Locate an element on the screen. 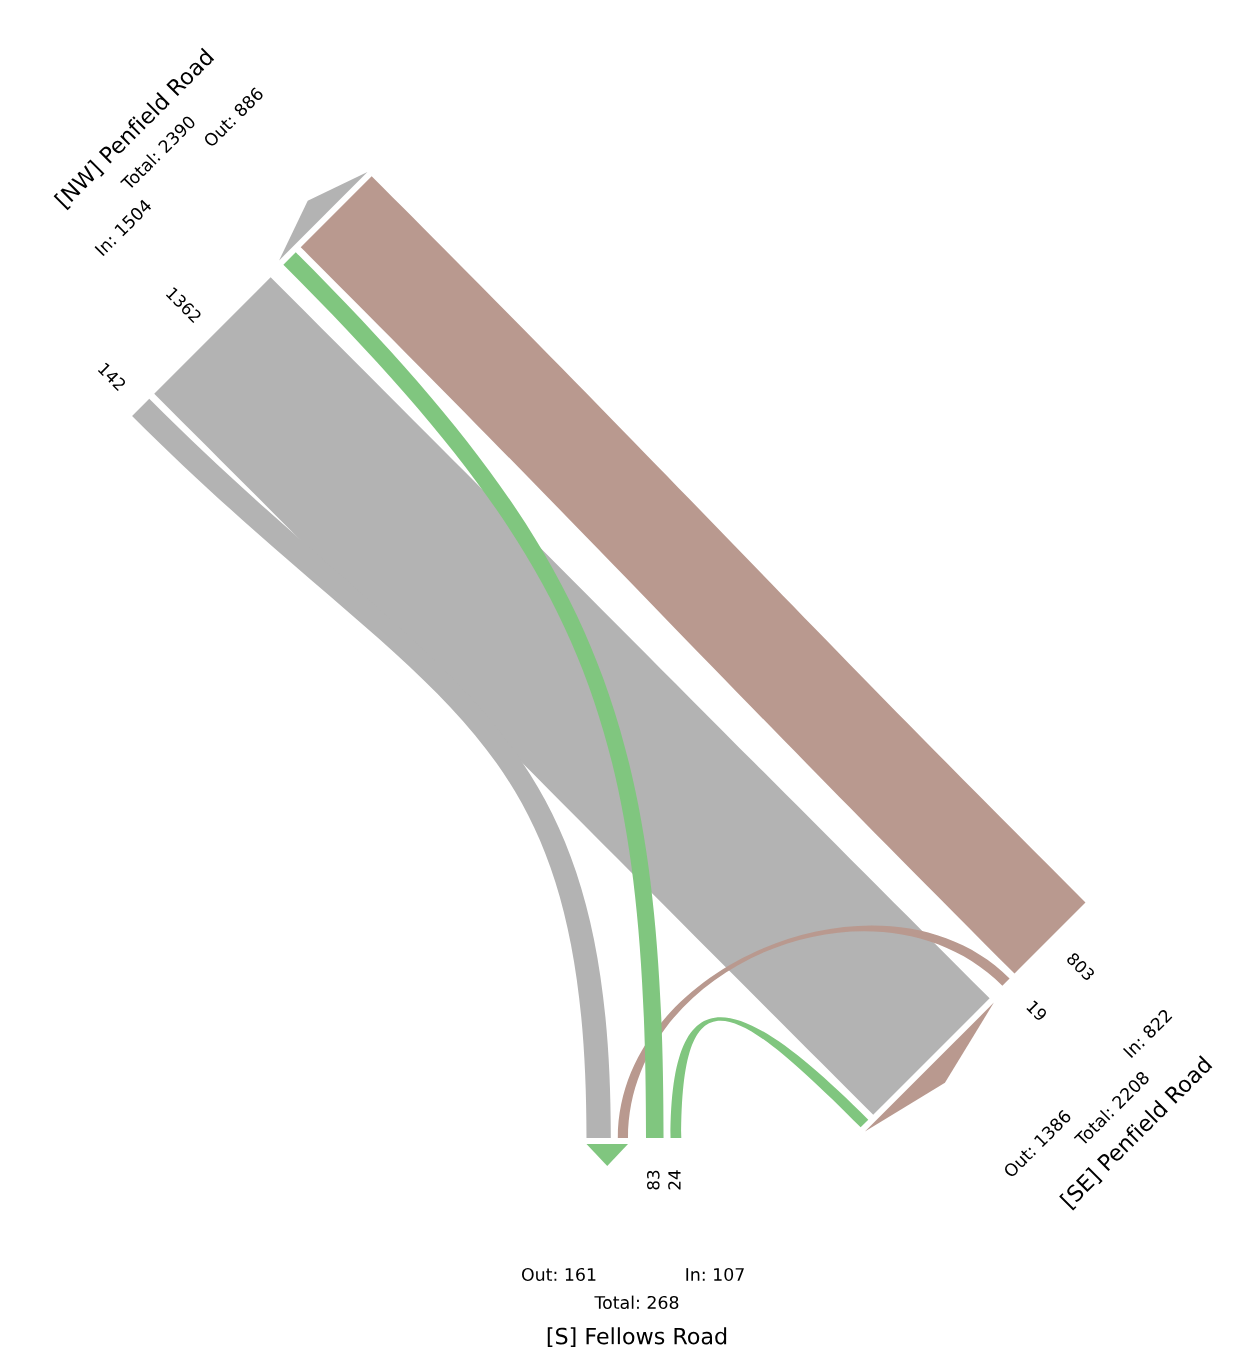 The width and height of the screenshot is (1259, 1362). text: Out: 886 is located at coordinates (233, 117).